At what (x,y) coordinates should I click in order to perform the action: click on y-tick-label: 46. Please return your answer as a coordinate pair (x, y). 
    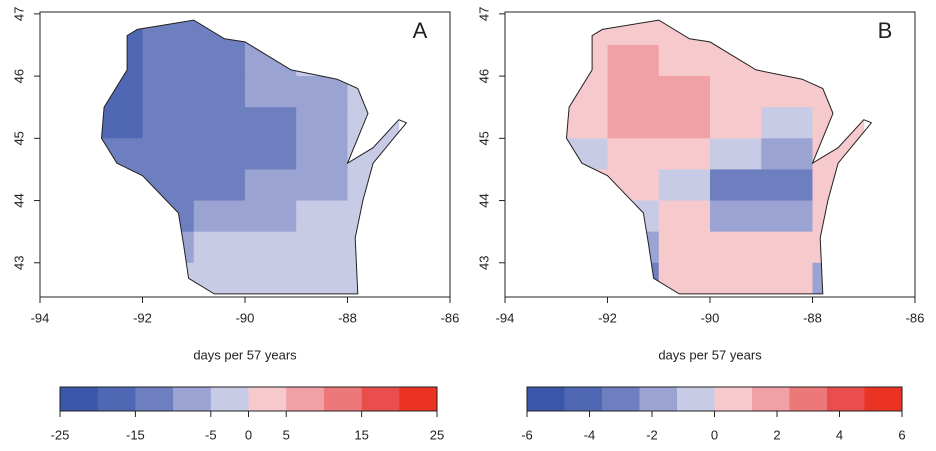
    Looking at the image, I should click on (18, 76).